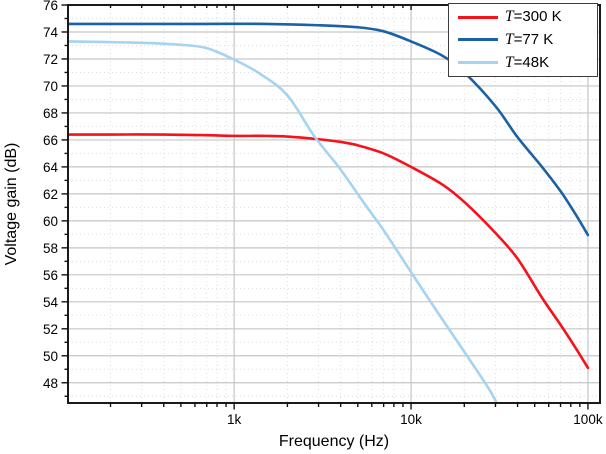  Describe the element at coordinates (234, 419) in the screenshot. I see `x-tick-label: 1k` at that location.